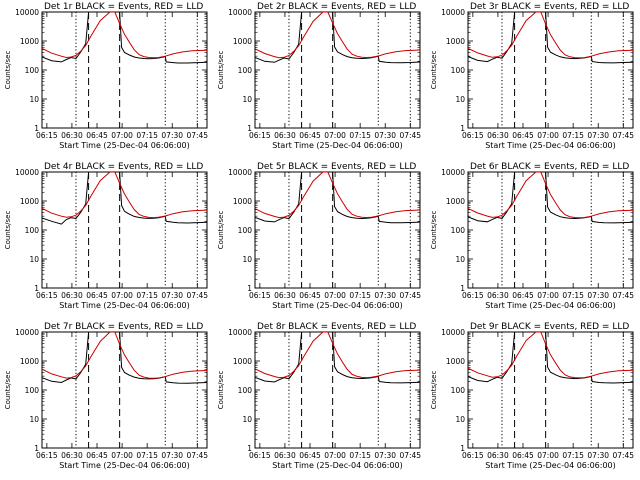 The width and height of the screenshot is (640, 480). Describe the element at coordinates (336, 7) in the screenshot. I see `chart-title: Det 2r BLACK = Events, RED = LLD` at that location.